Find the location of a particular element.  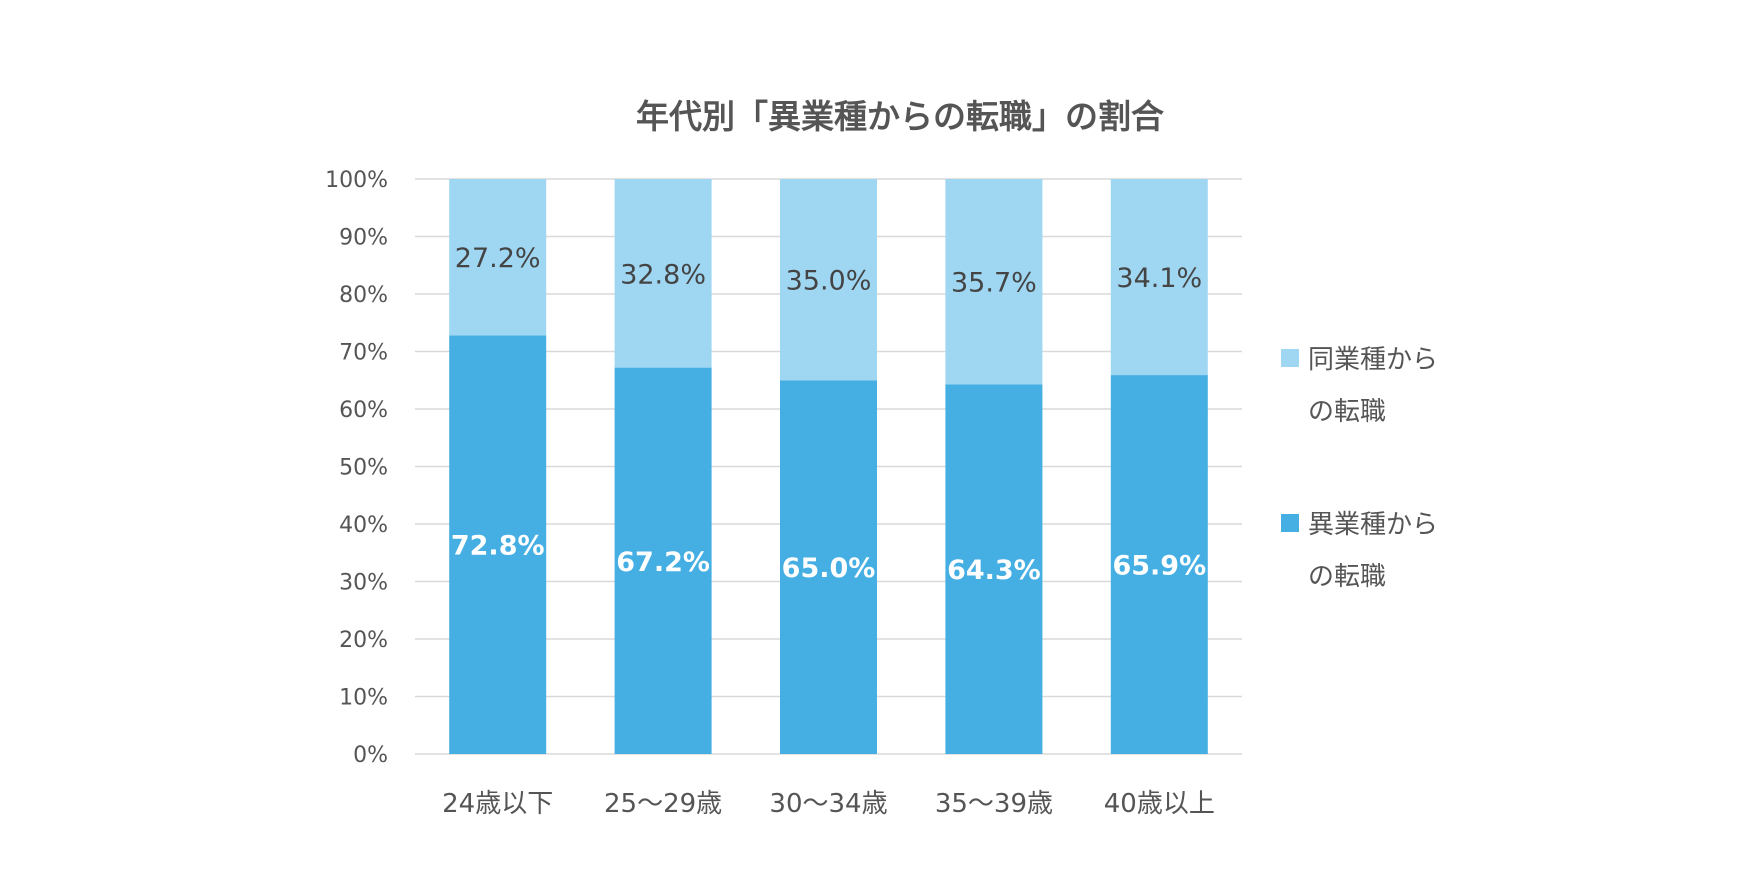

data-label: 72.8% is located at coordinates (498, 546).